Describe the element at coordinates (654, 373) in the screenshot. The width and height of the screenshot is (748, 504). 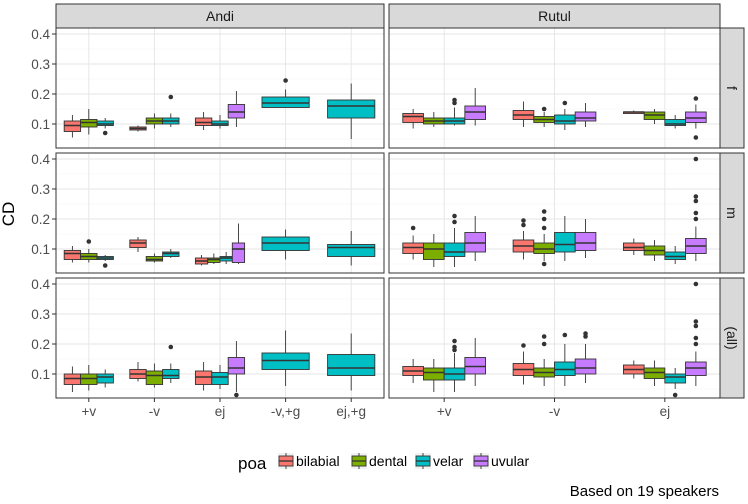
I see `box-ej-dental` at that location.